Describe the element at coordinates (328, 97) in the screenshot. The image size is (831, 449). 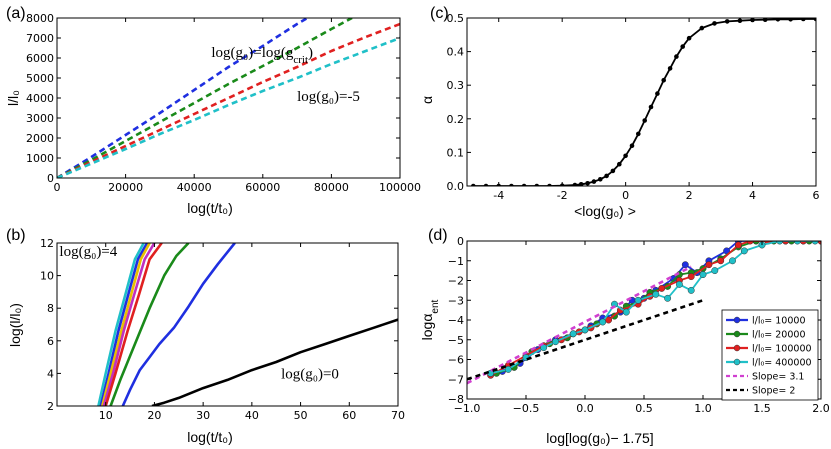
I see `annotation: log(g₀)=-5` at that location.